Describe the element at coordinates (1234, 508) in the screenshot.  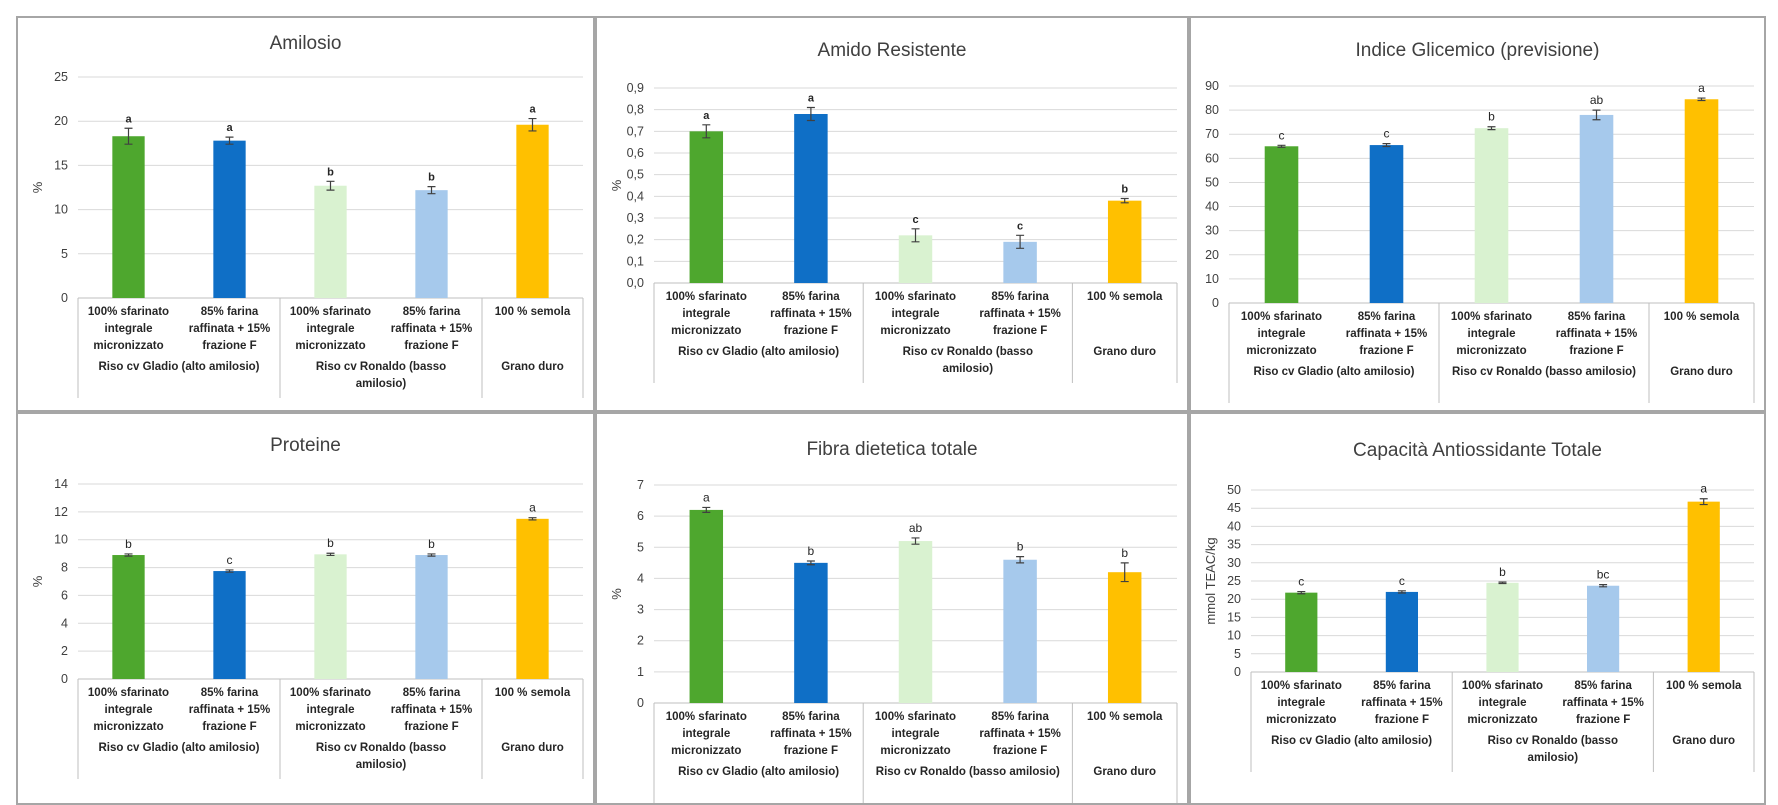
I see `y-tick-label: 45` at that location.